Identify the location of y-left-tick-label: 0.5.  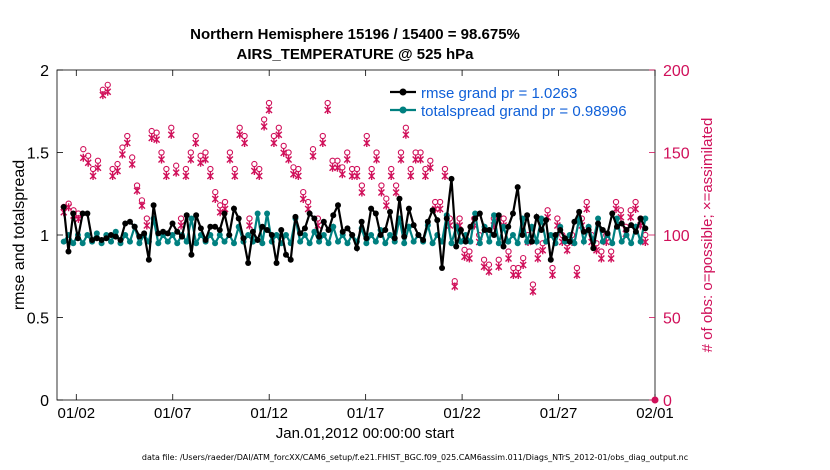
(38, 319).